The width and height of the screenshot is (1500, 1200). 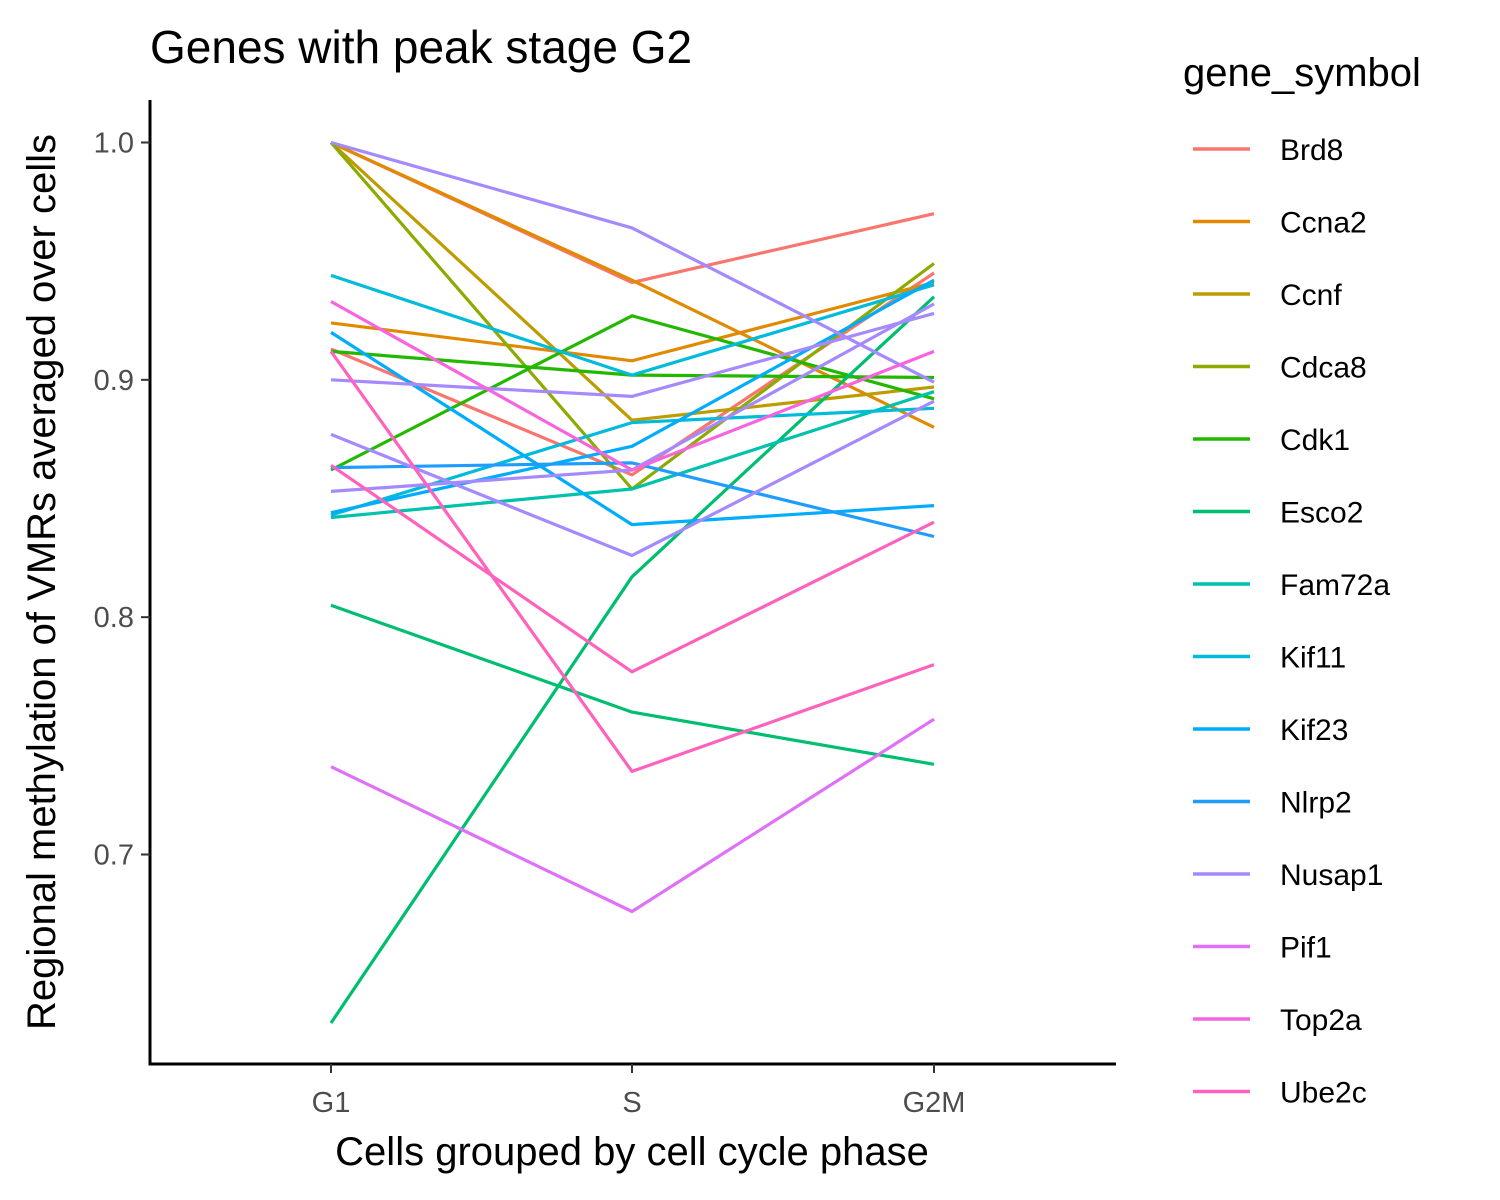 I want to click on legend-label-top2a: Top2a, so click(x=1321, y=1020).